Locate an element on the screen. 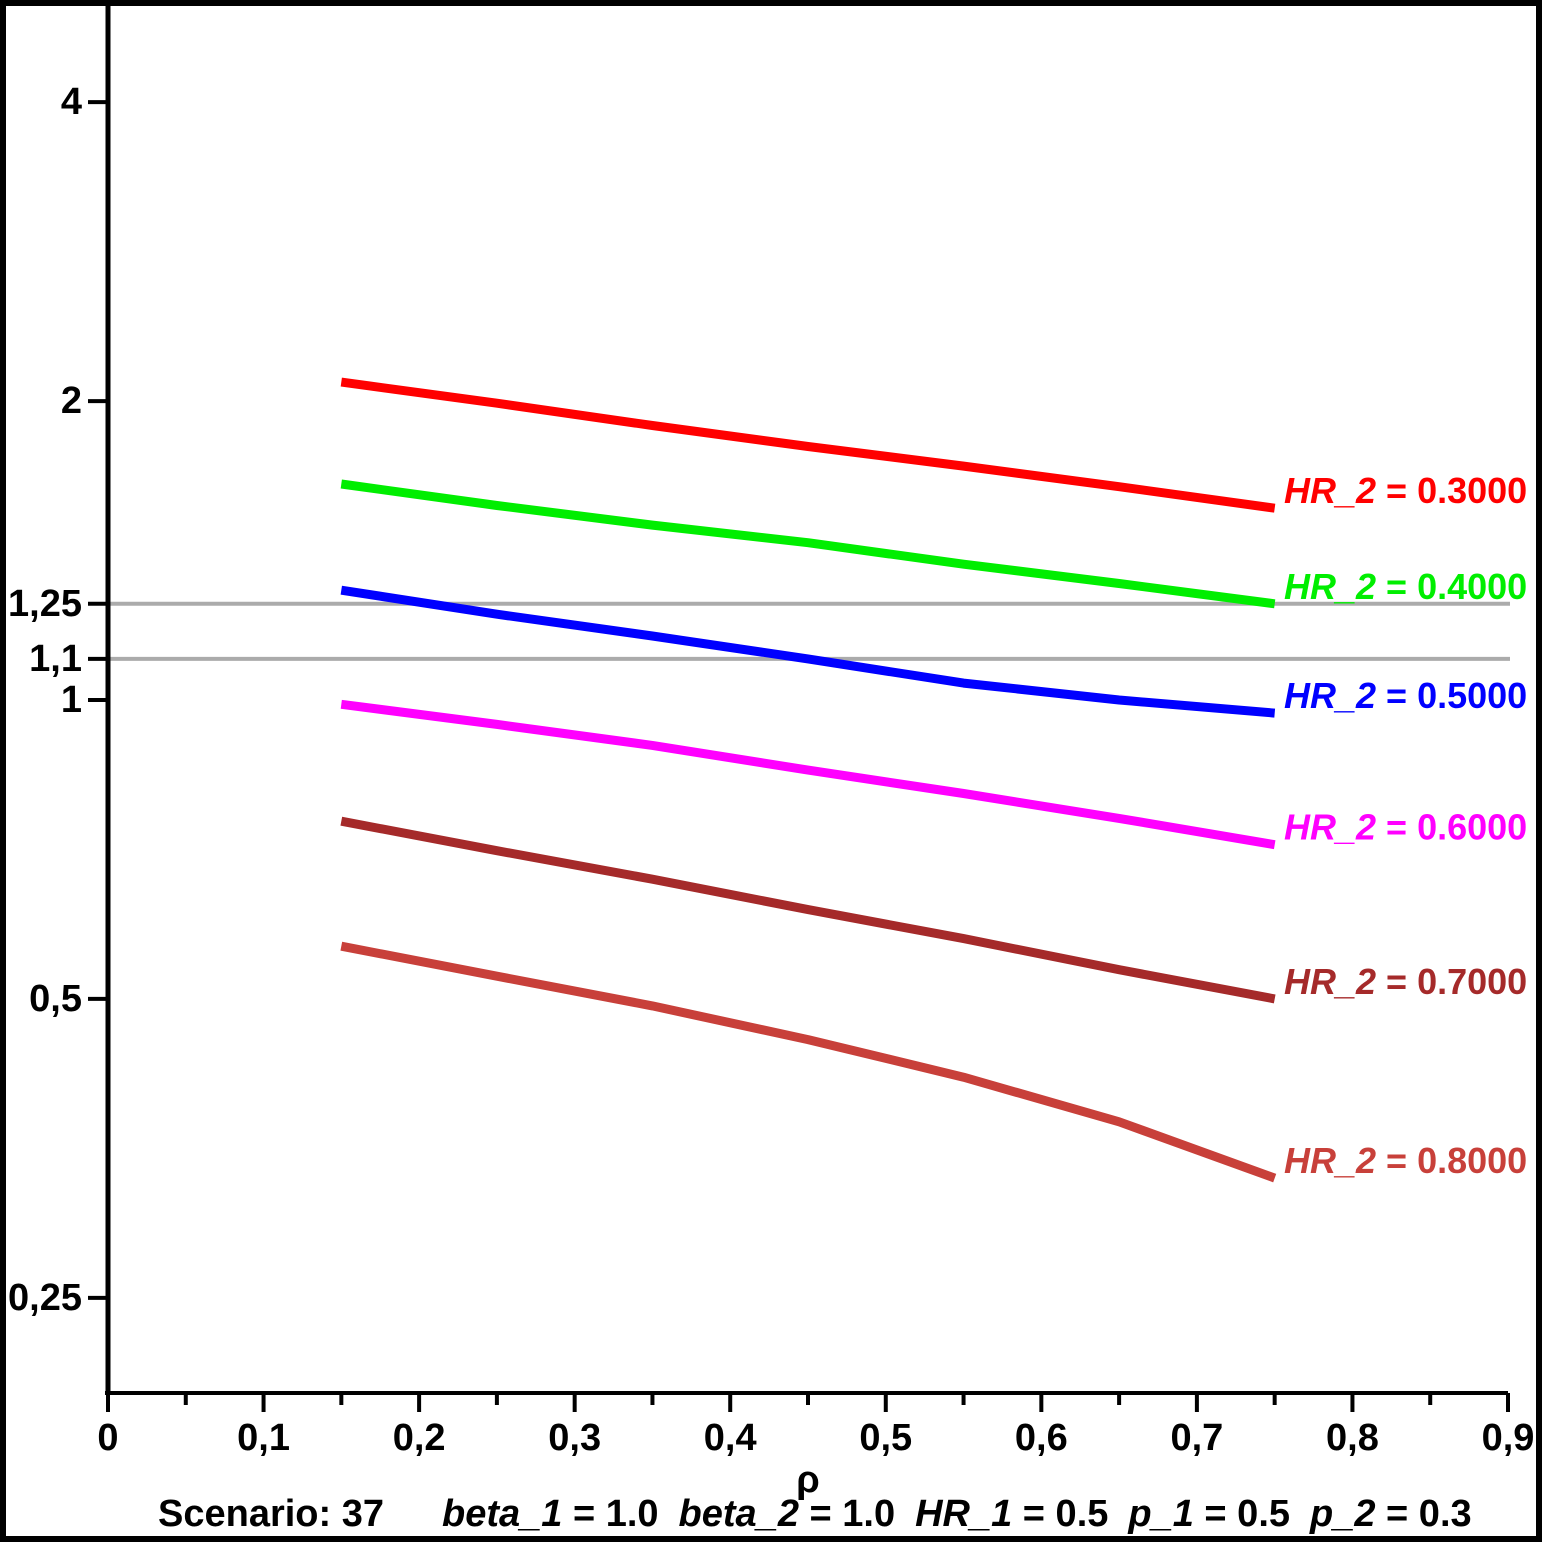 Image resolution: width=1542 pixels, height=1542 pixels. series-line-hr2-0.7000 is located at coordinates (808, 910).